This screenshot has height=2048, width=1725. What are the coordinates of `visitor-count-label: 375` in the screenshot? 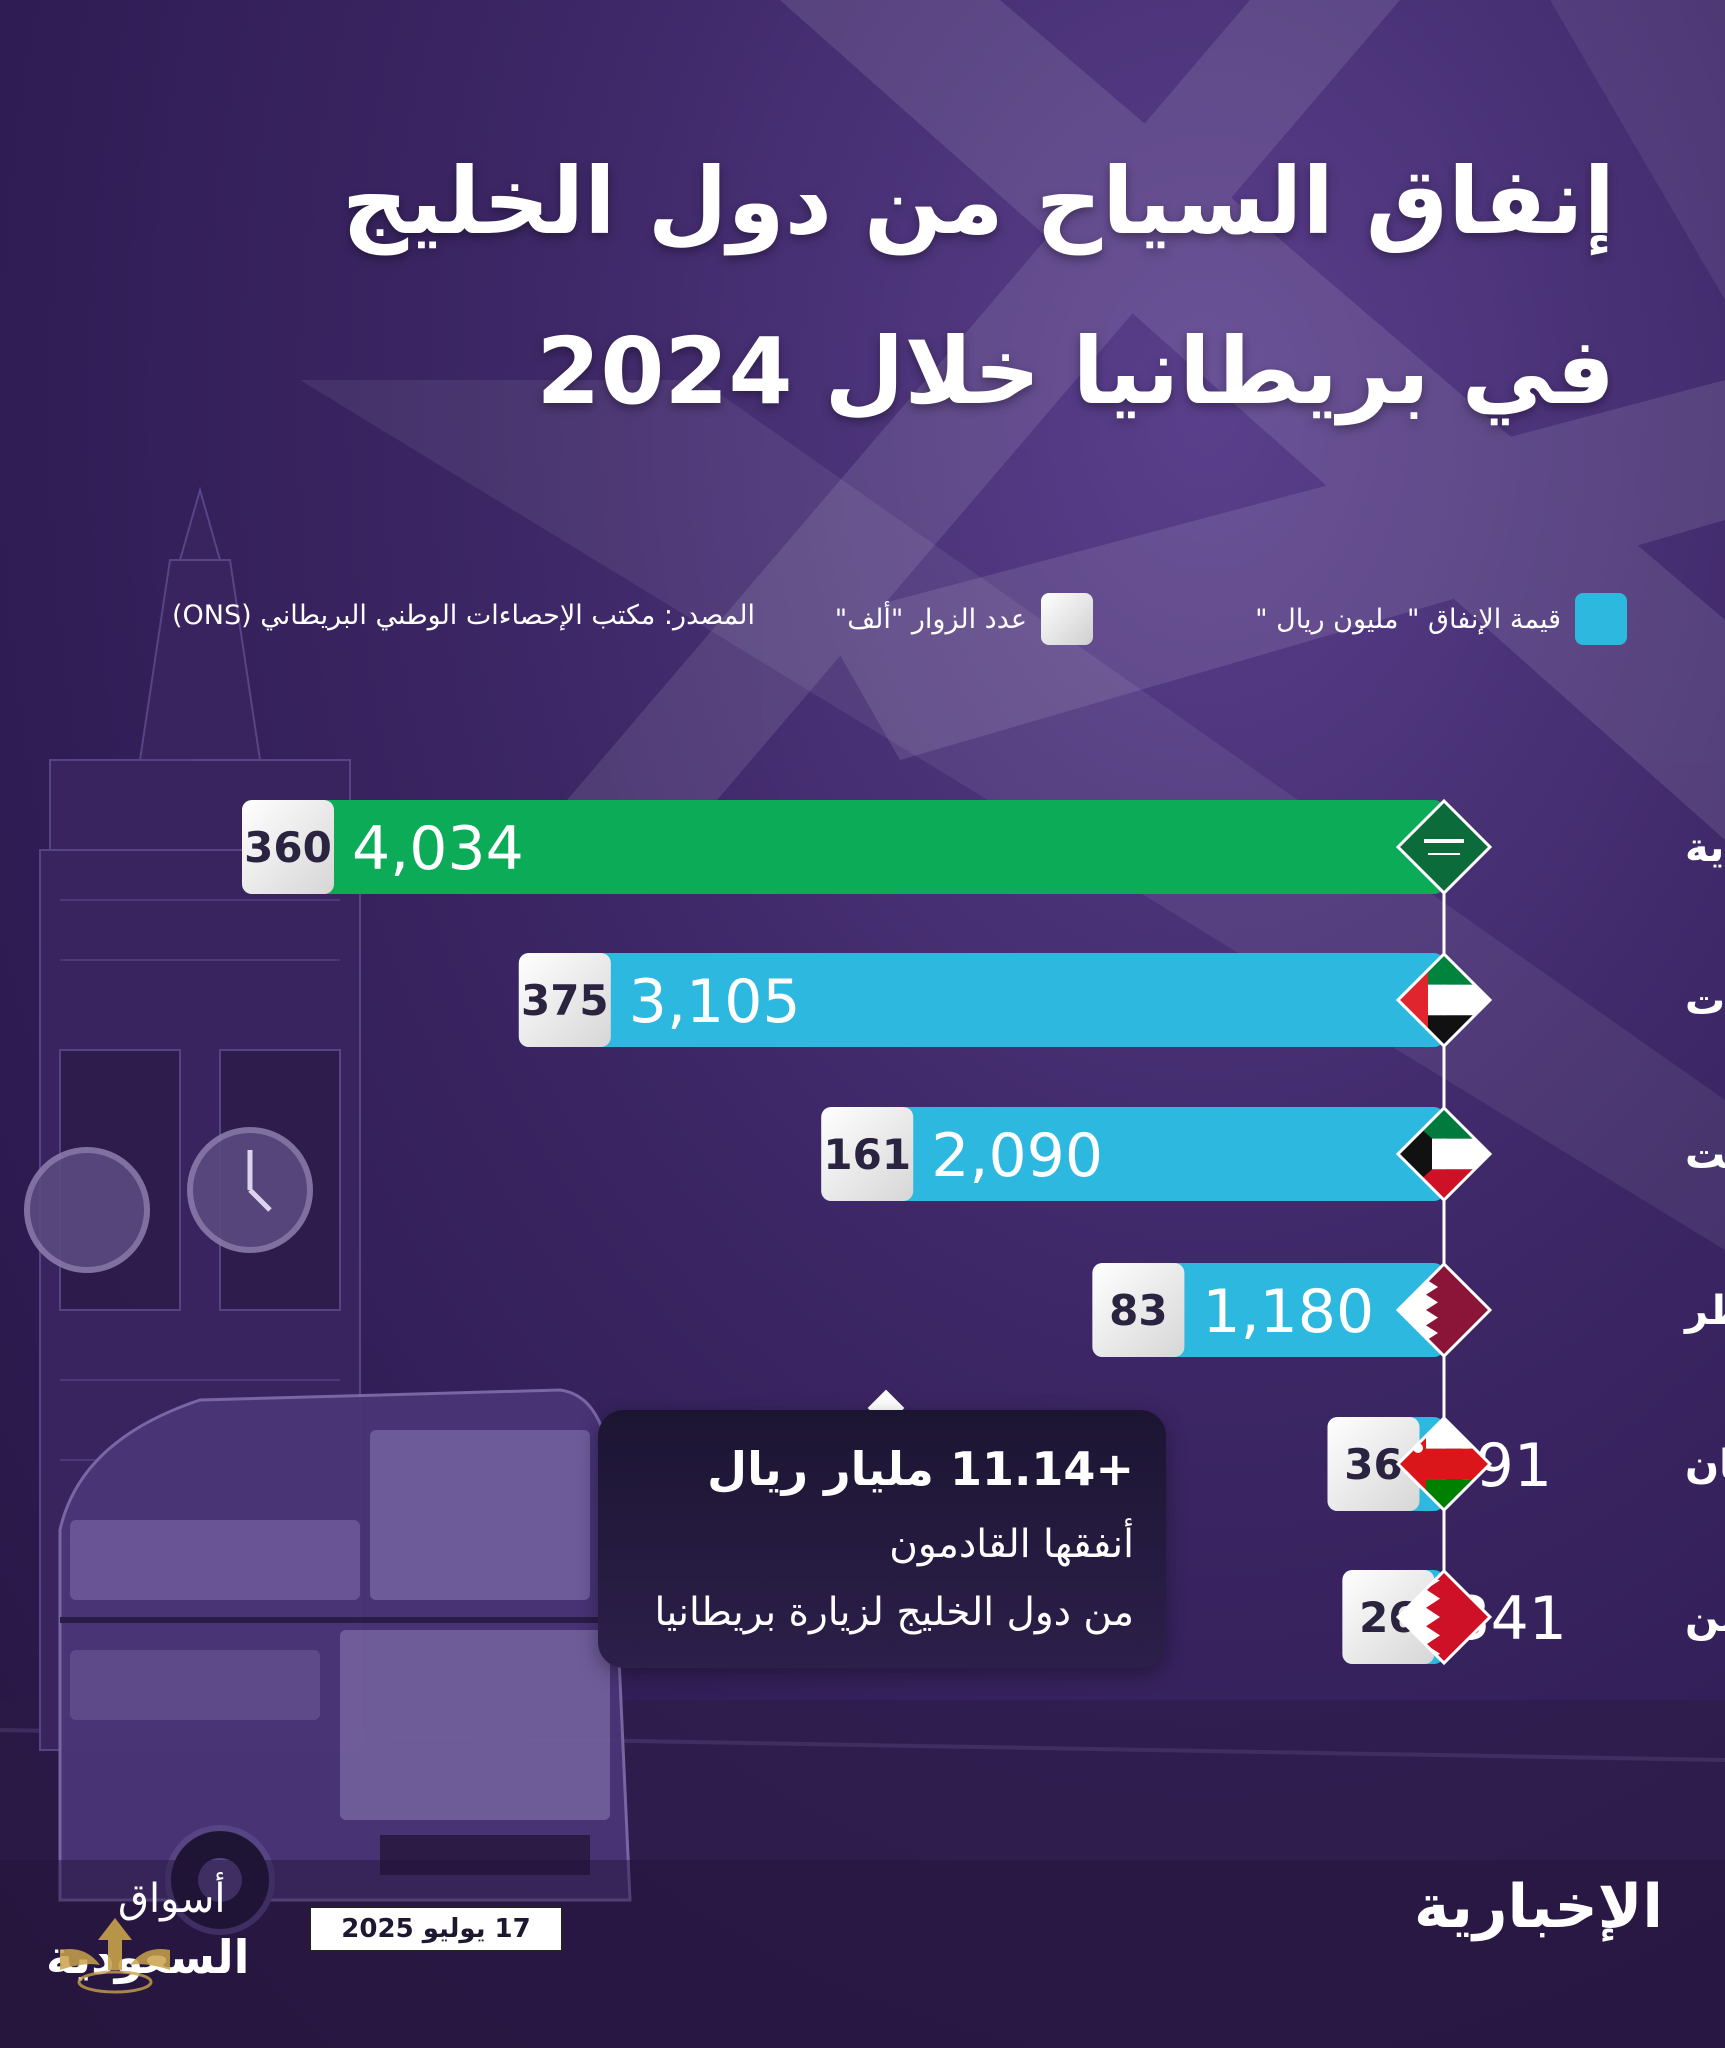 It's located at (565, 1000).